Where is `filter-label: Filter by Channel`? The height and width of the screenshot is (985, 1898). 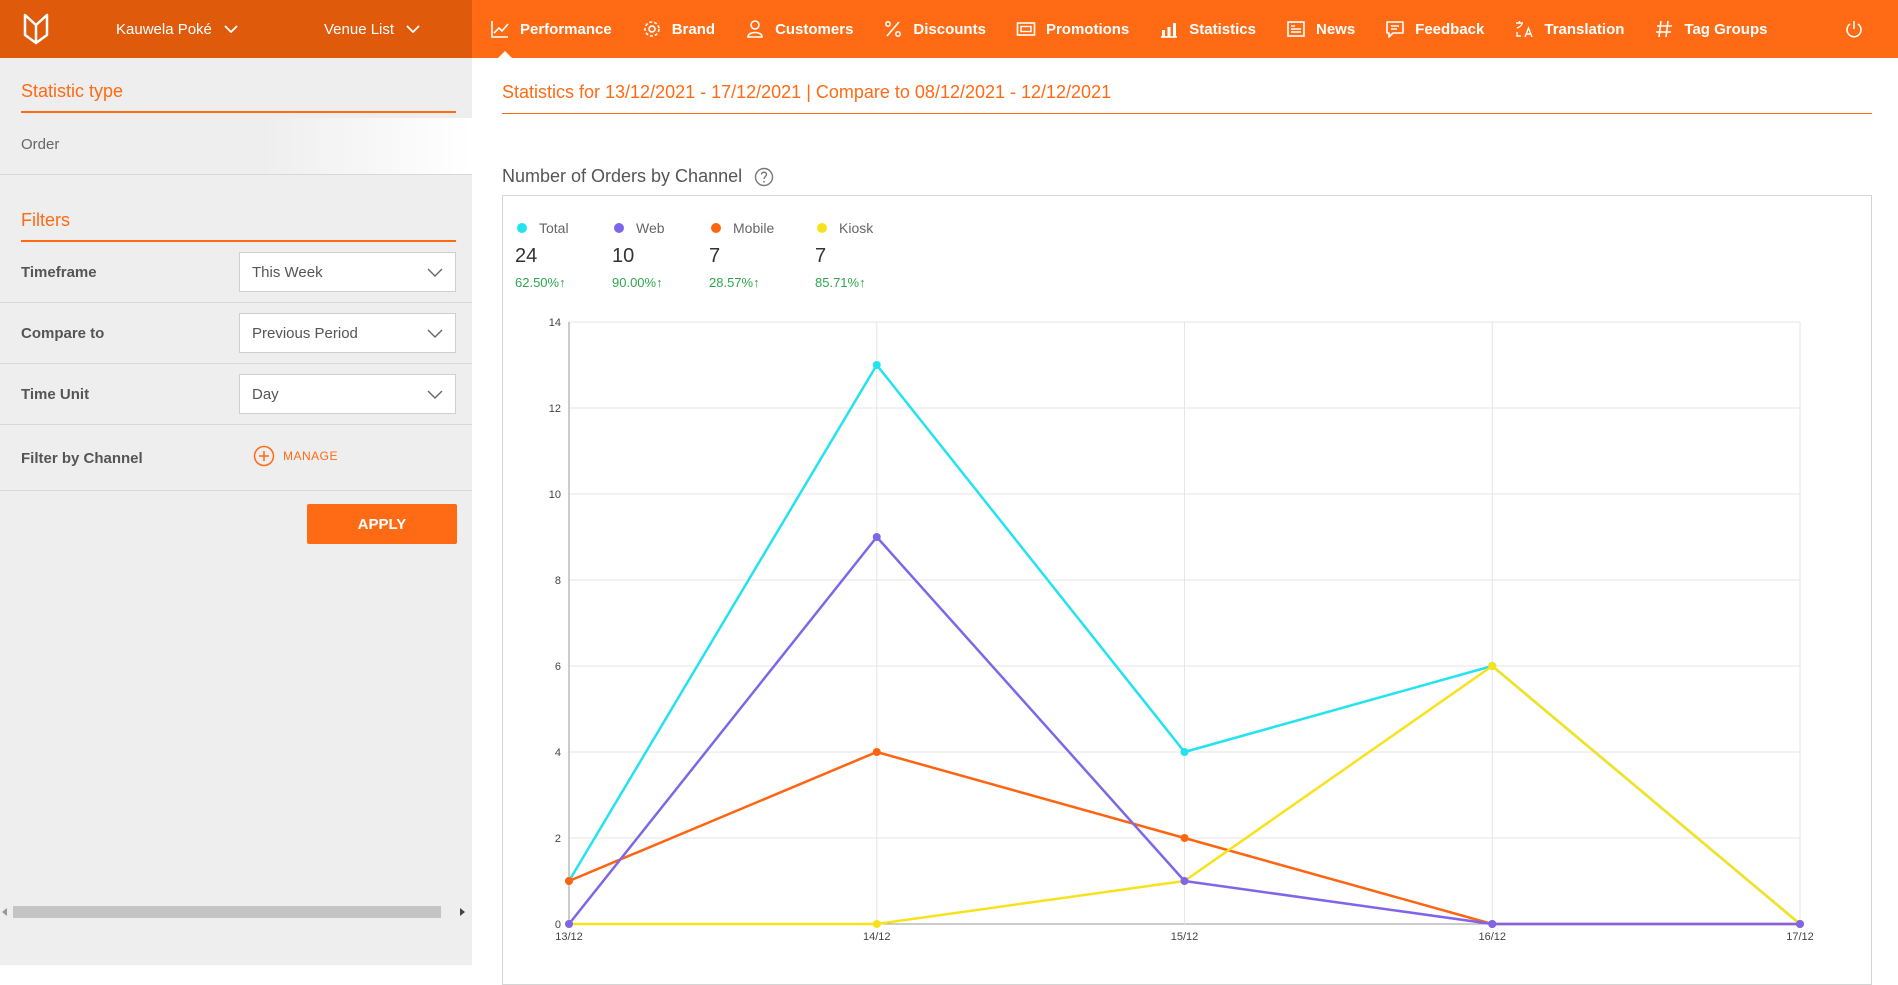
filter-label: Filter by Channel is located at coordinates (82, 458).